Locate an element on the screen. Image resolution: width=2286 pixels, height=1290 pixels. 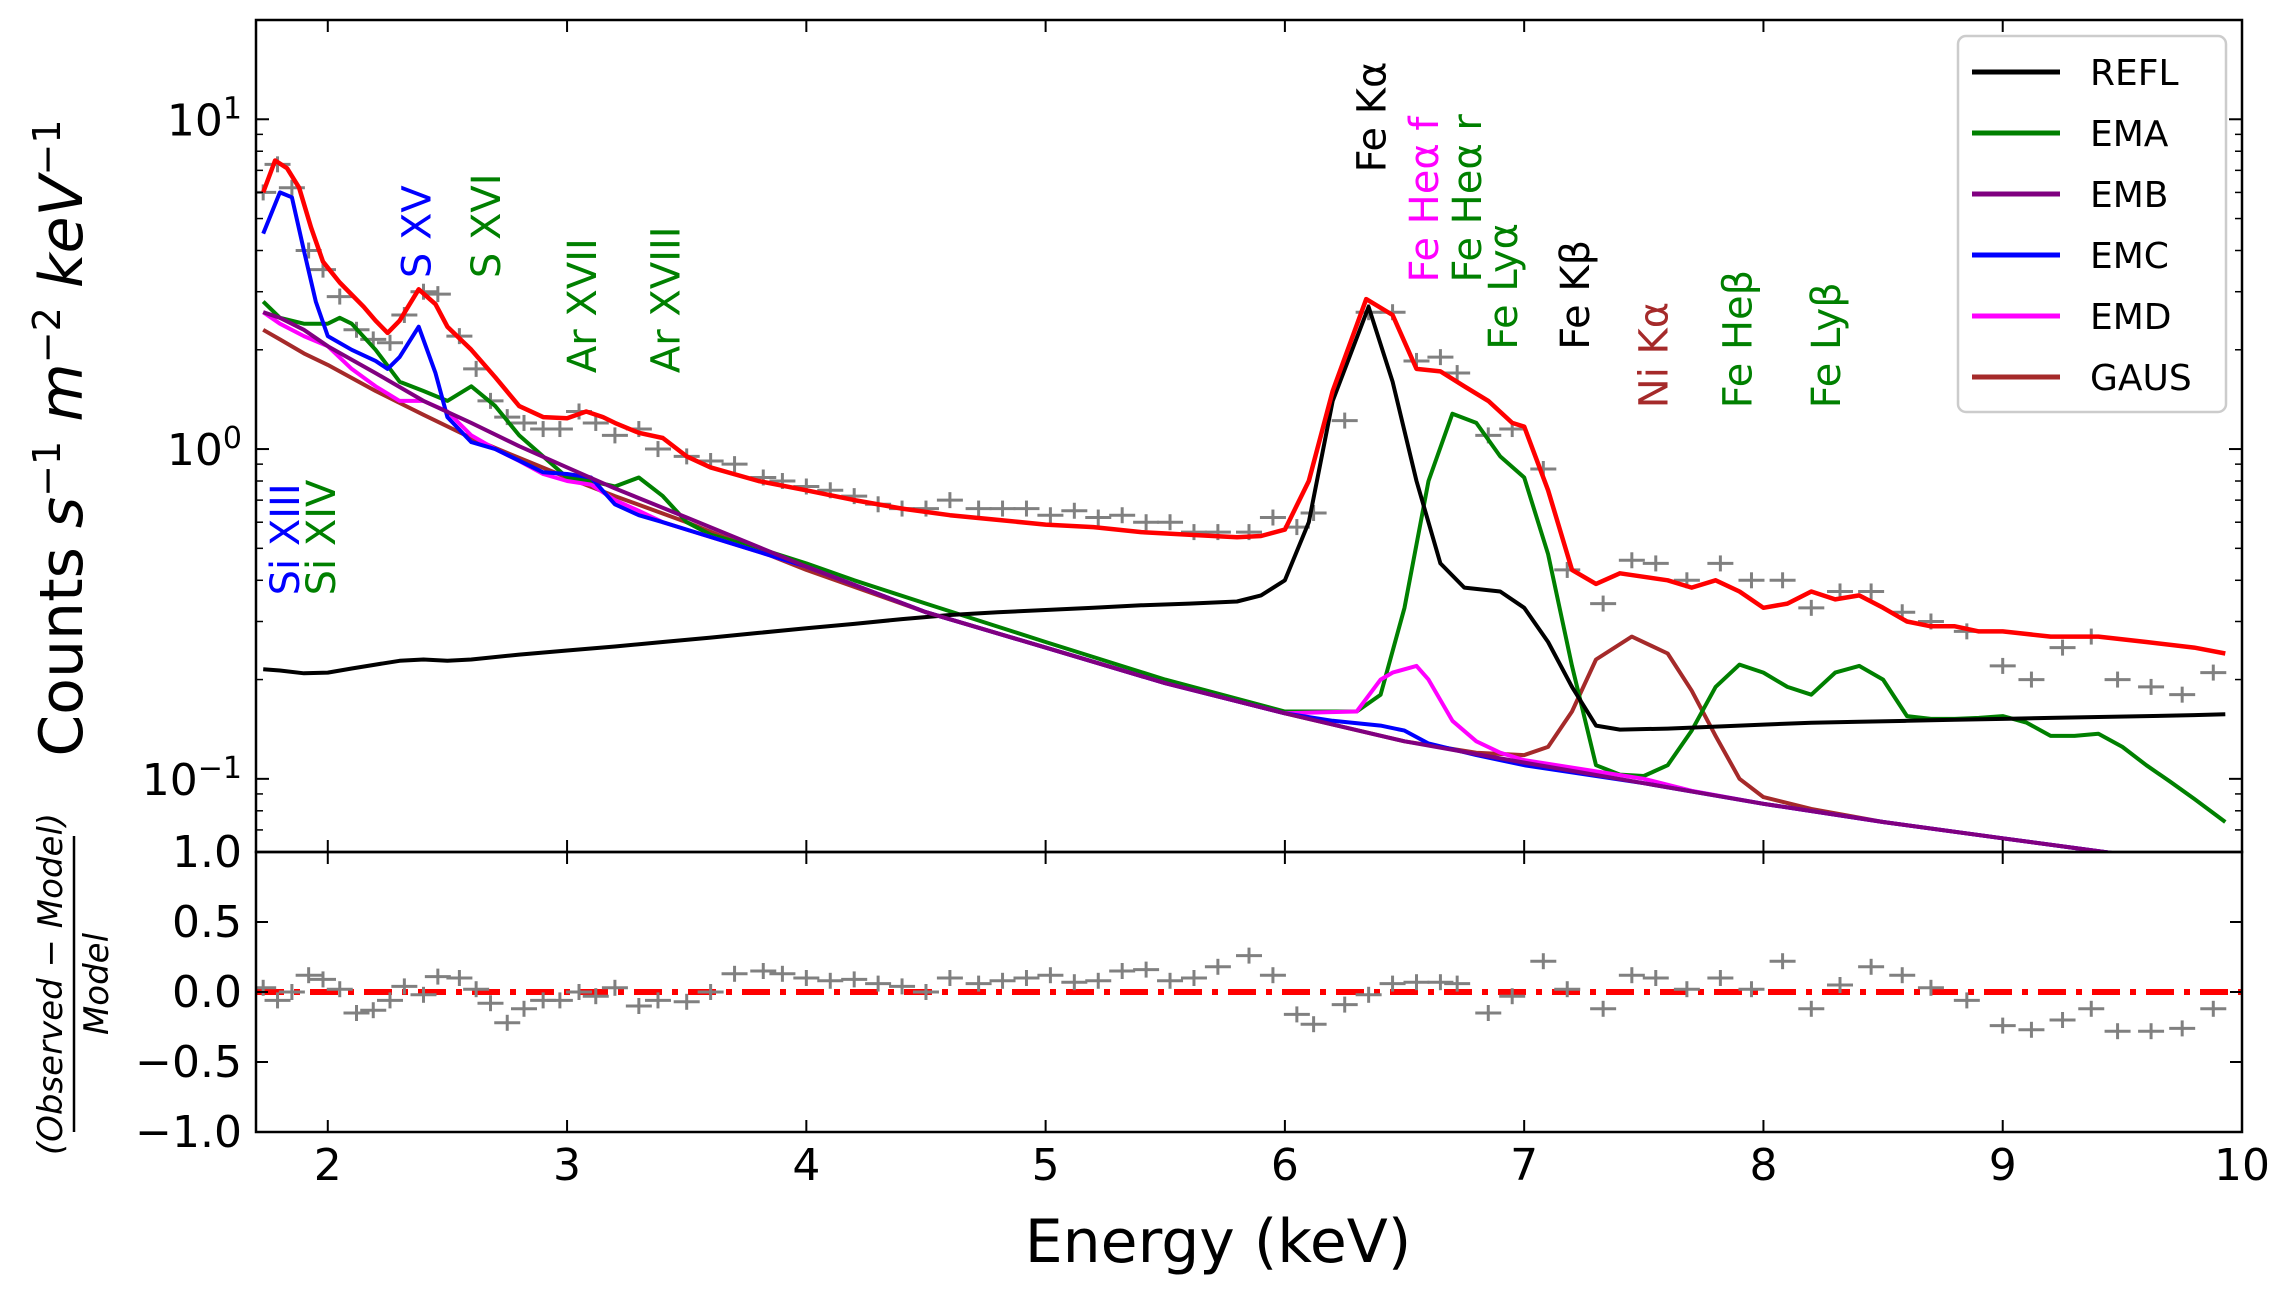
residual-y-tick-label: 0.5 is located at coordinates (207, 922).